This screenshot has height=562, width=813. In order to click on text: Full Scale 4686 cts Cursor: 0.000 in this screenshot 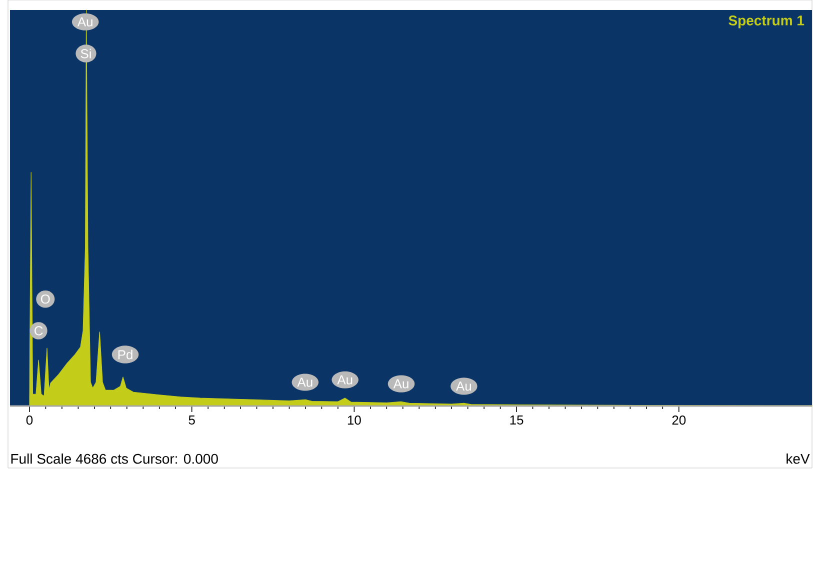, I will do `click(114, 459)`.